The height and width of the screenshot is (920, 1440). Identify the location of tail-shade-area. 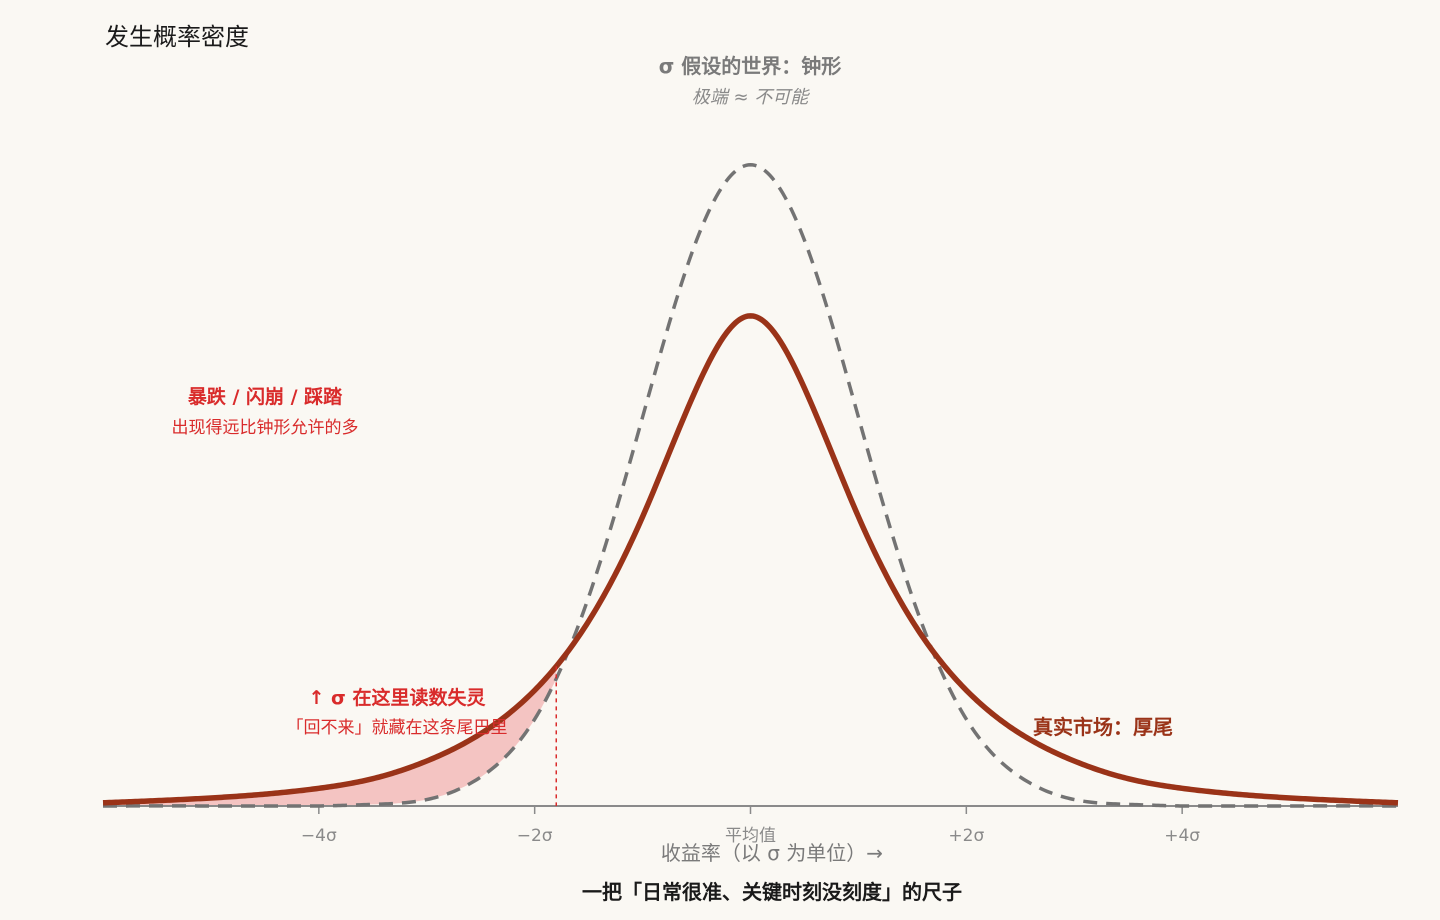
(330, 736).